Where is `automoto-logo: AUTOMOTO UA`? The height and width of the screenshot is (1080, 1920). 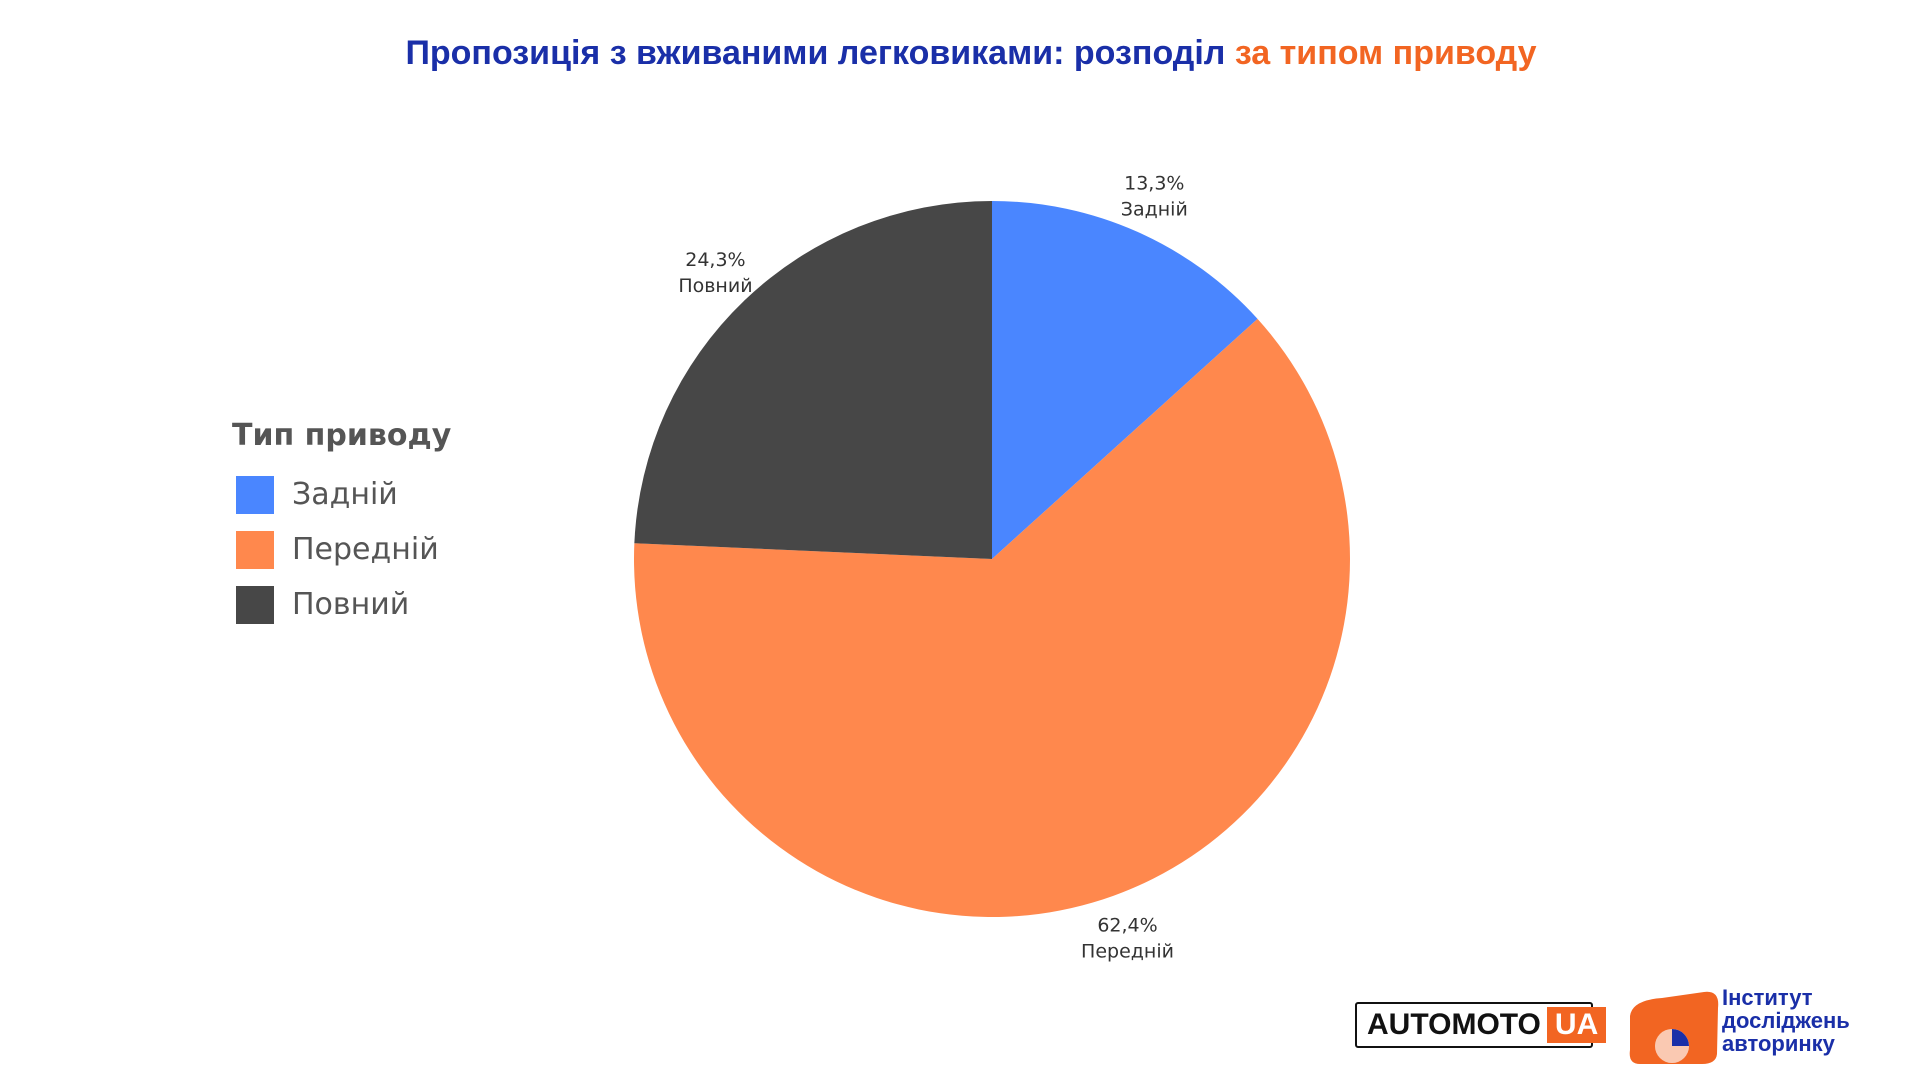 automoto-logo: AUTOMOTO UA is located at coordinates (1481, 1025).